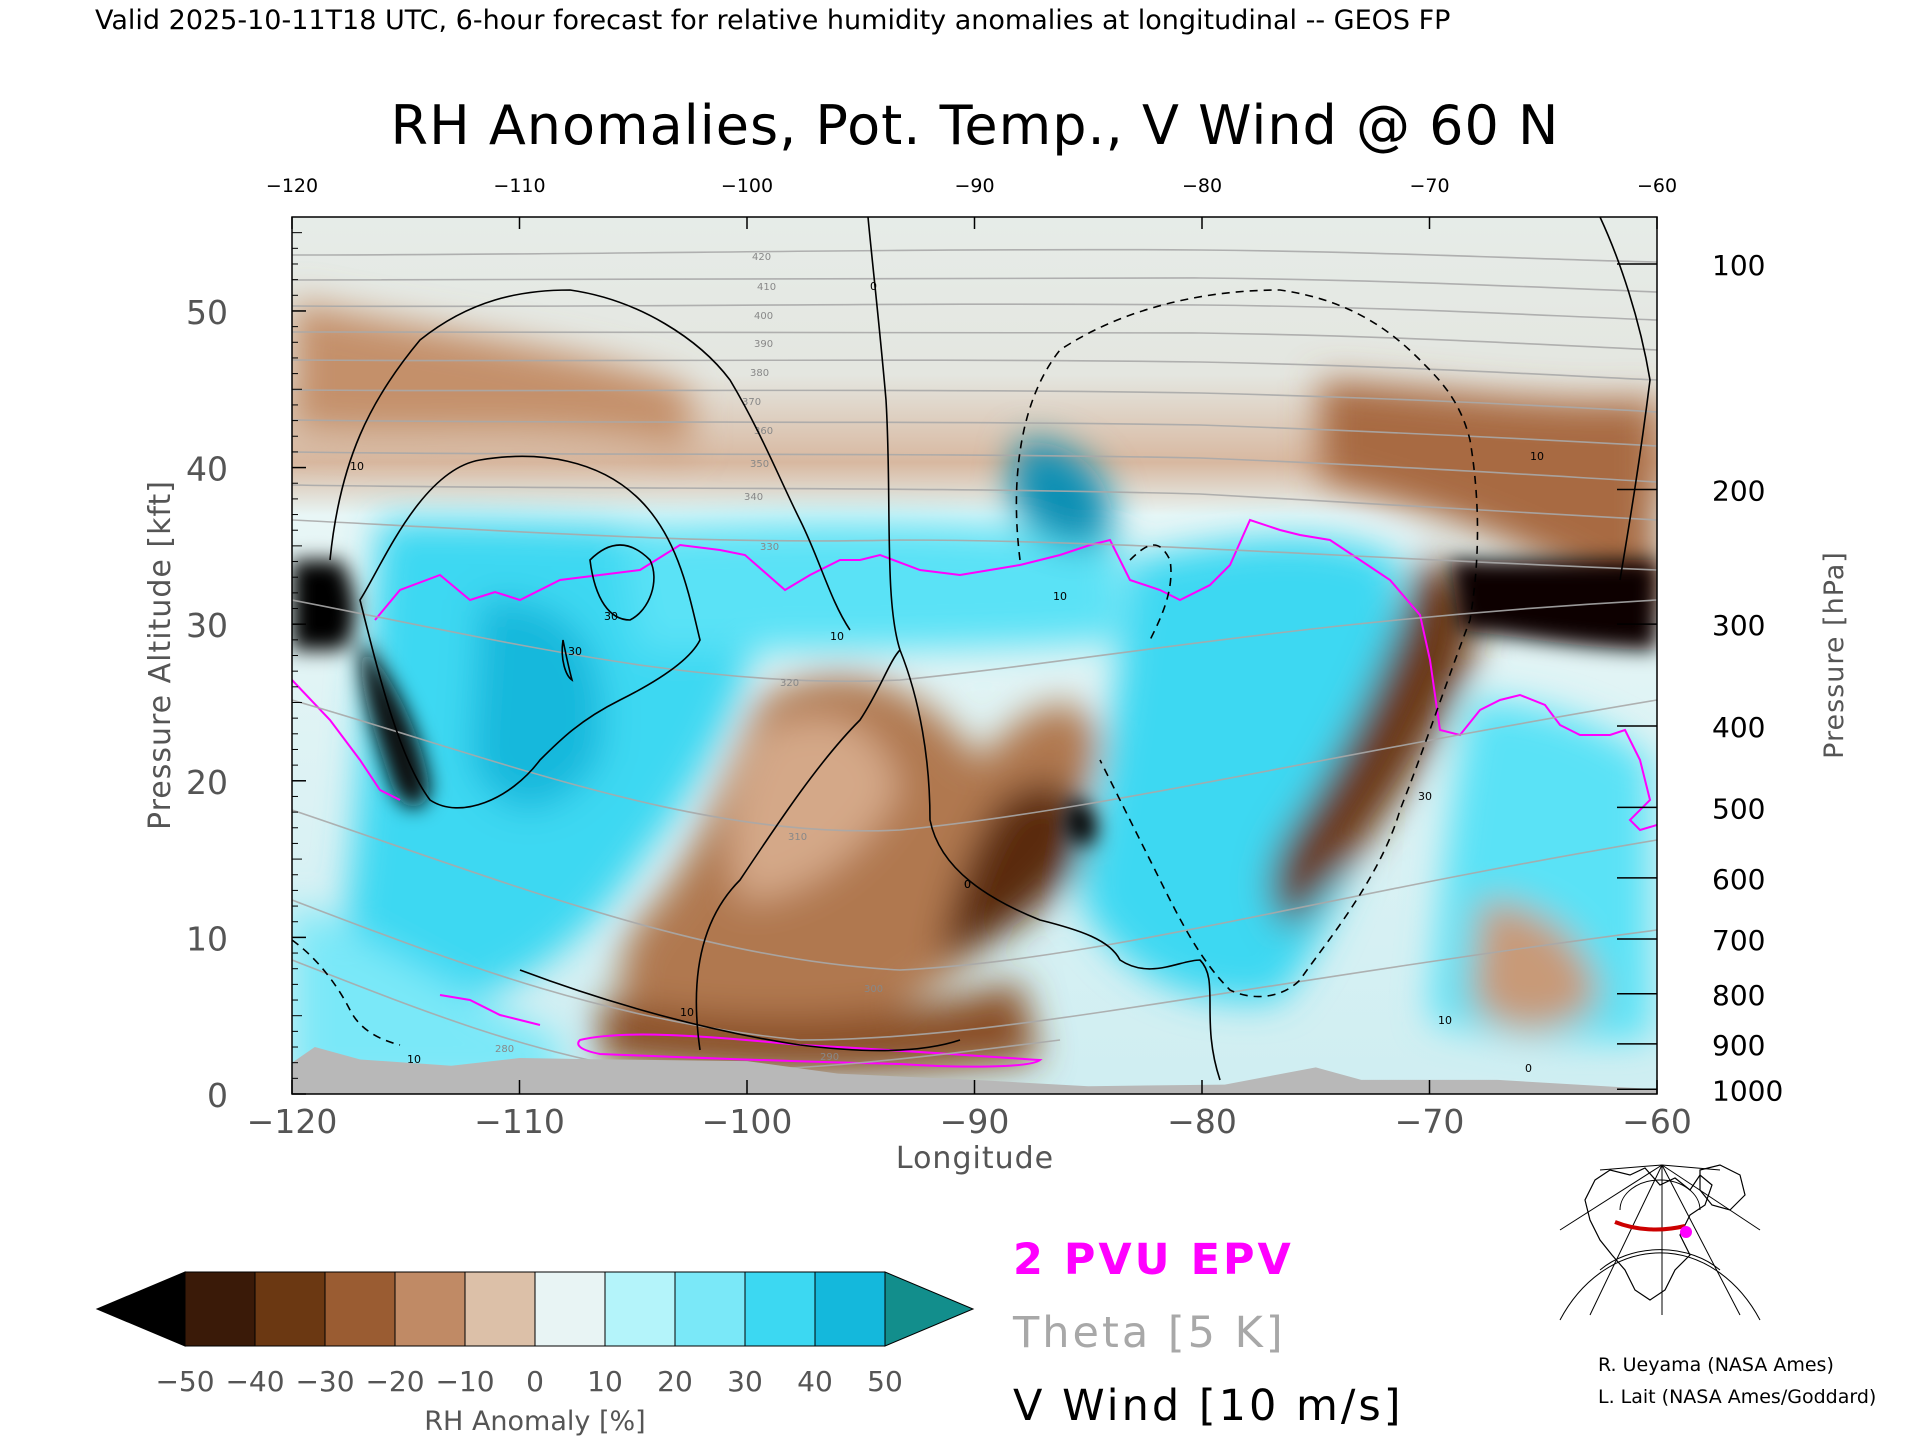  What do you see at coordinates (873, 989) in the screenshot?
I see `theta-label-300: 300` at bounding box center [873, 989].